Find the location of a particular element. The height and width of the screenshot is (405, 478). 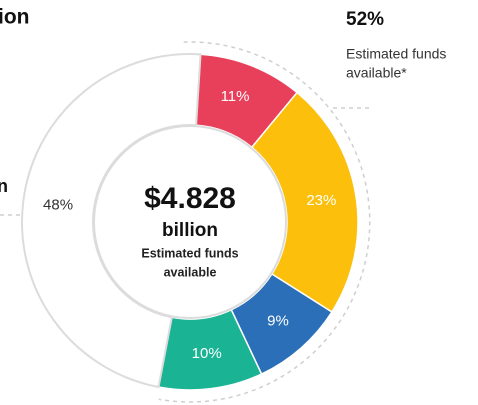

center-unit: billion is located at coordinates (190, 230).